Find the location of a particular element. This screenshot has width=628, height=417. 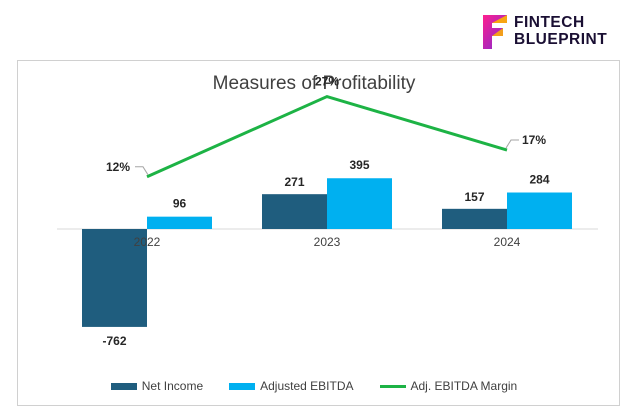

bar-adjusted-ebitda-2022 is located at coordinates (179, 222).